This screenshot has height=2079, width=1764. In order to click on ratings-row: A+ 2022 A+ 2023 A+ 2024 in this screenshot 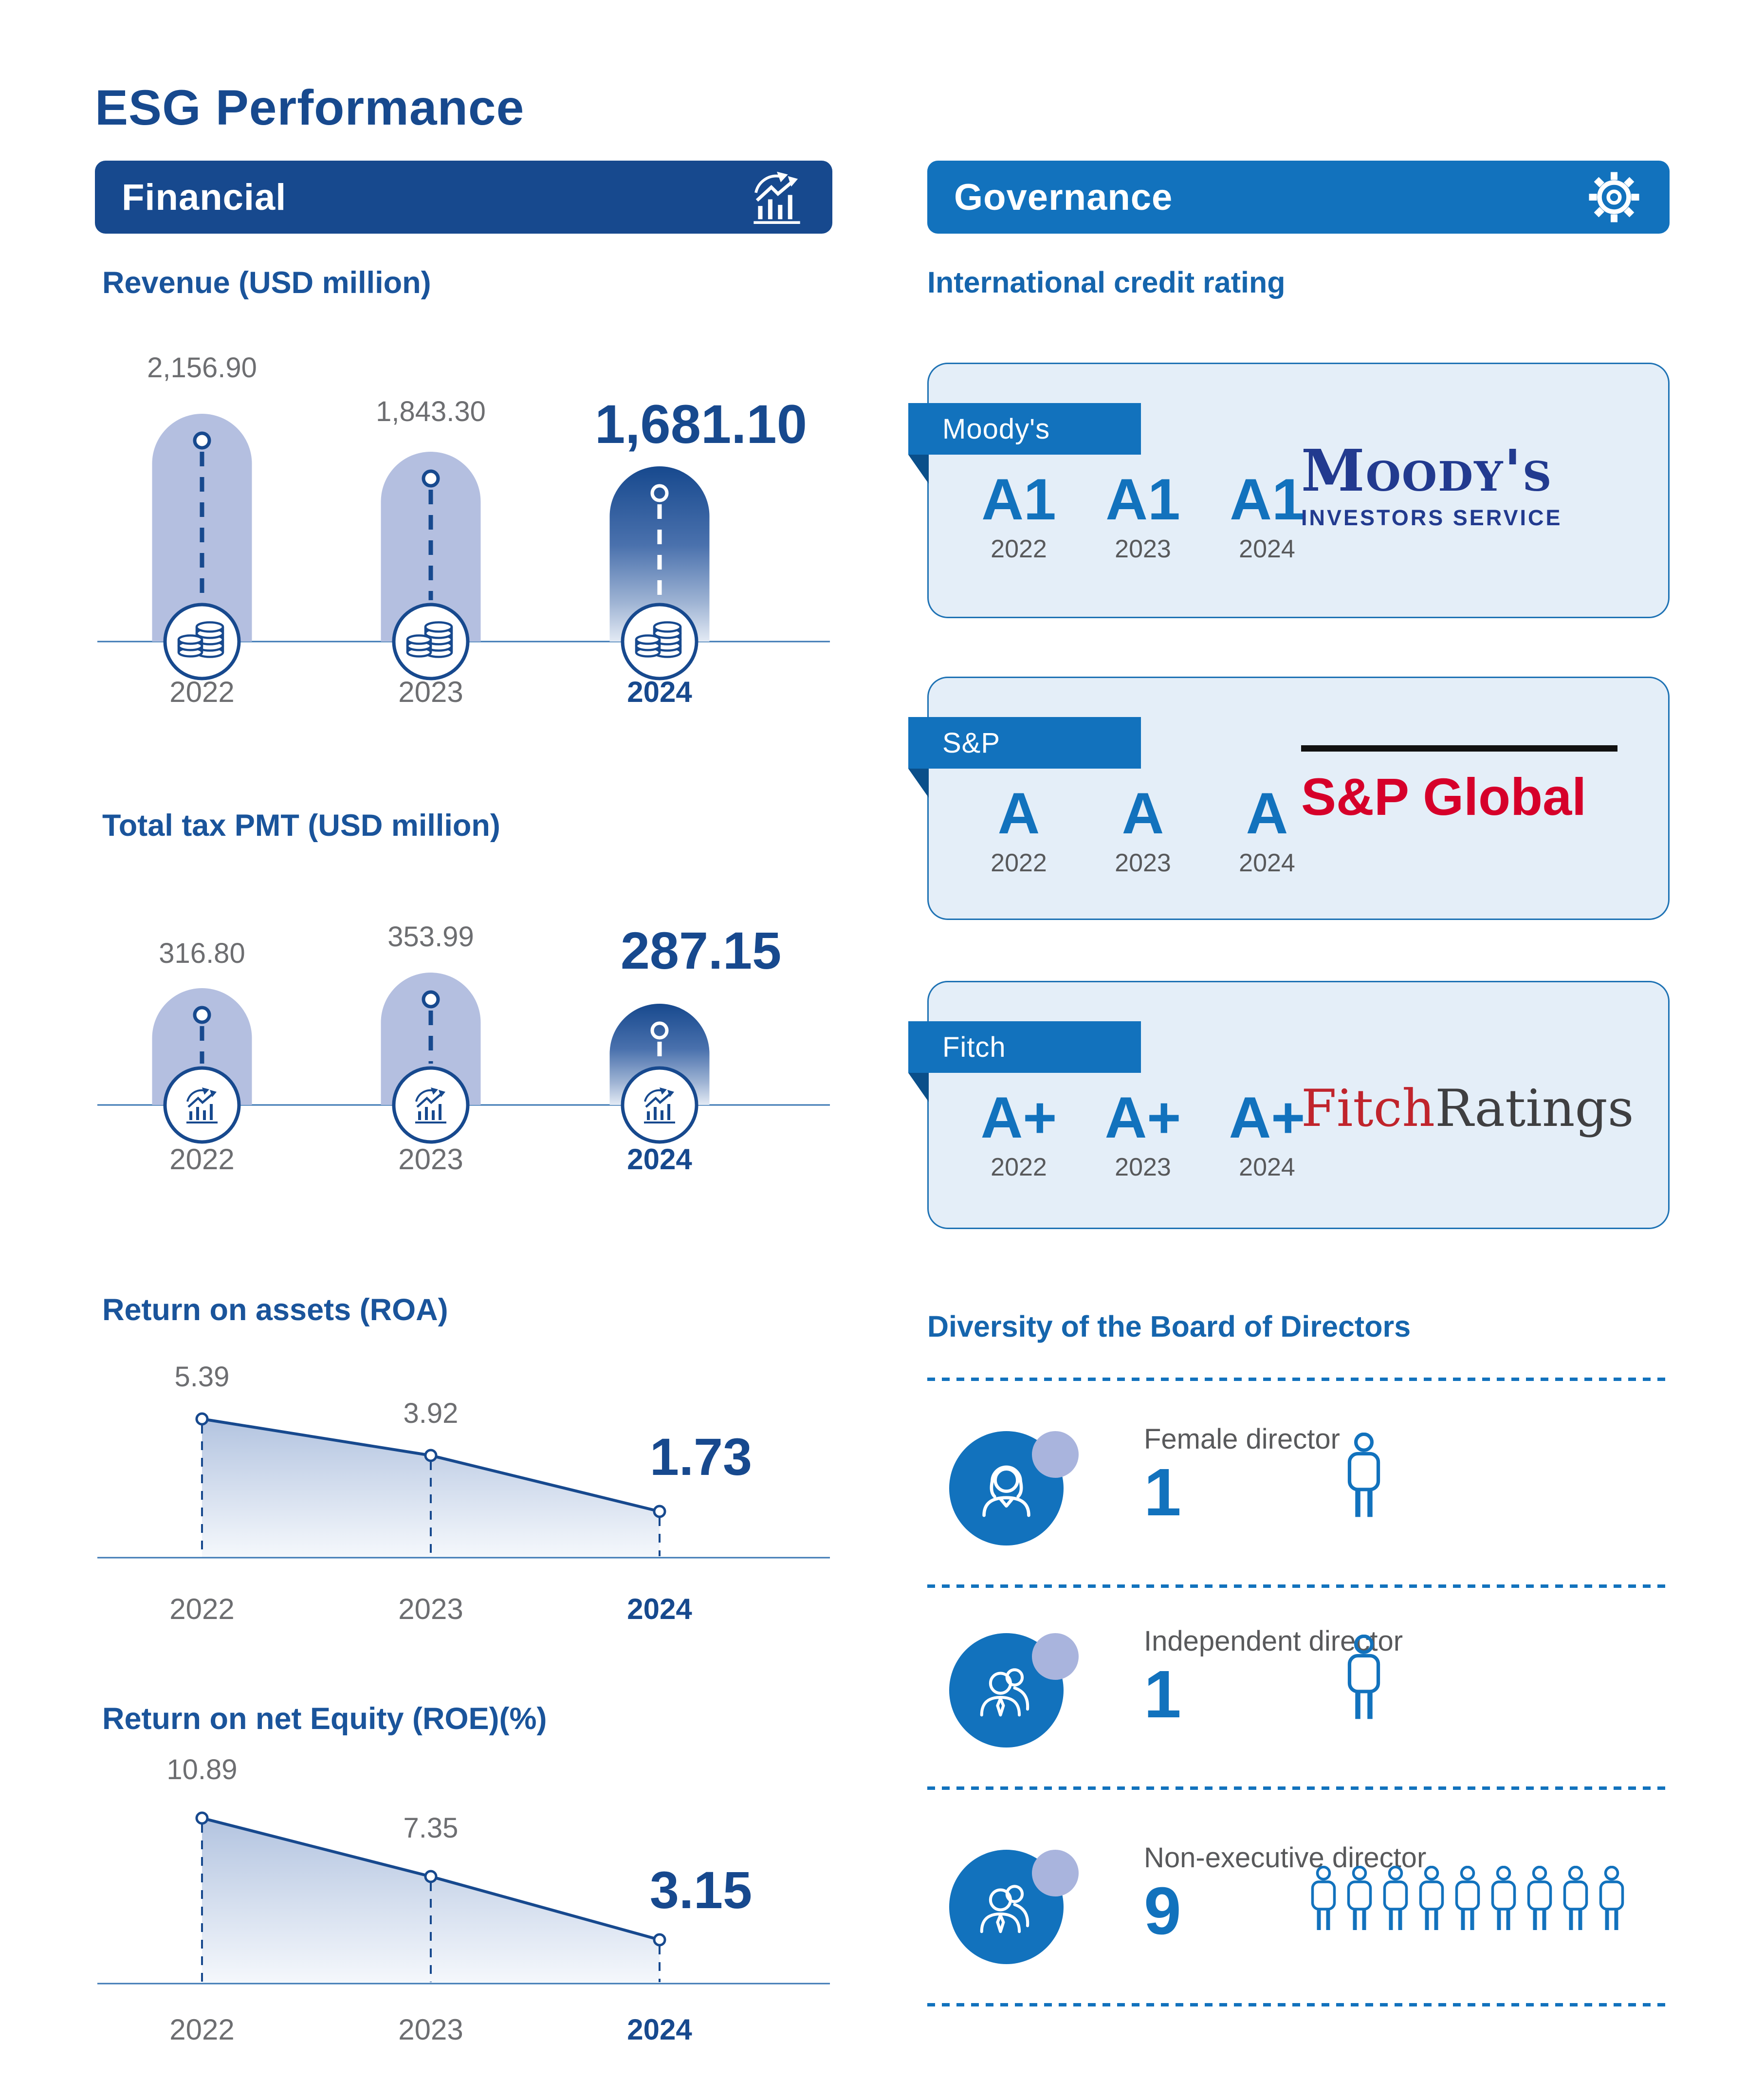, I will do `click(1142, 1135)`.